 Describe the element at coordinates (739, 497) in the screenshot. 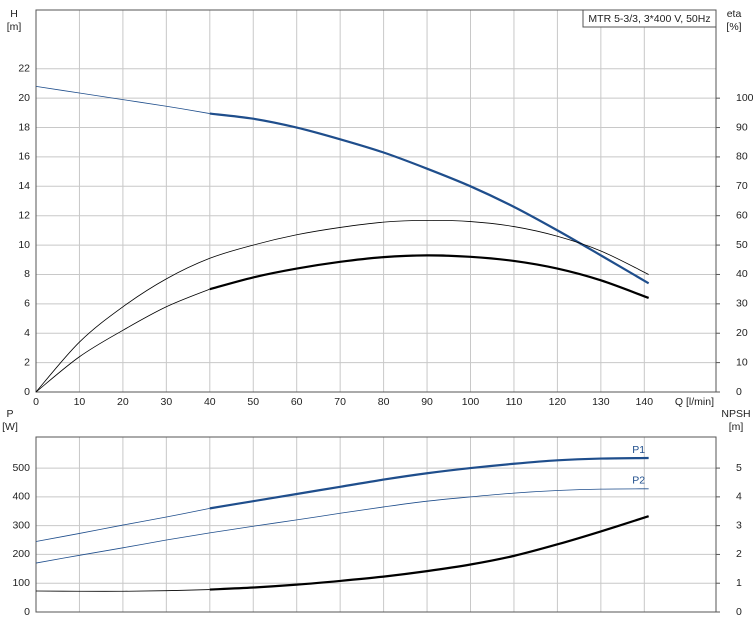

I see `y2-tick-label: 4` at that location.